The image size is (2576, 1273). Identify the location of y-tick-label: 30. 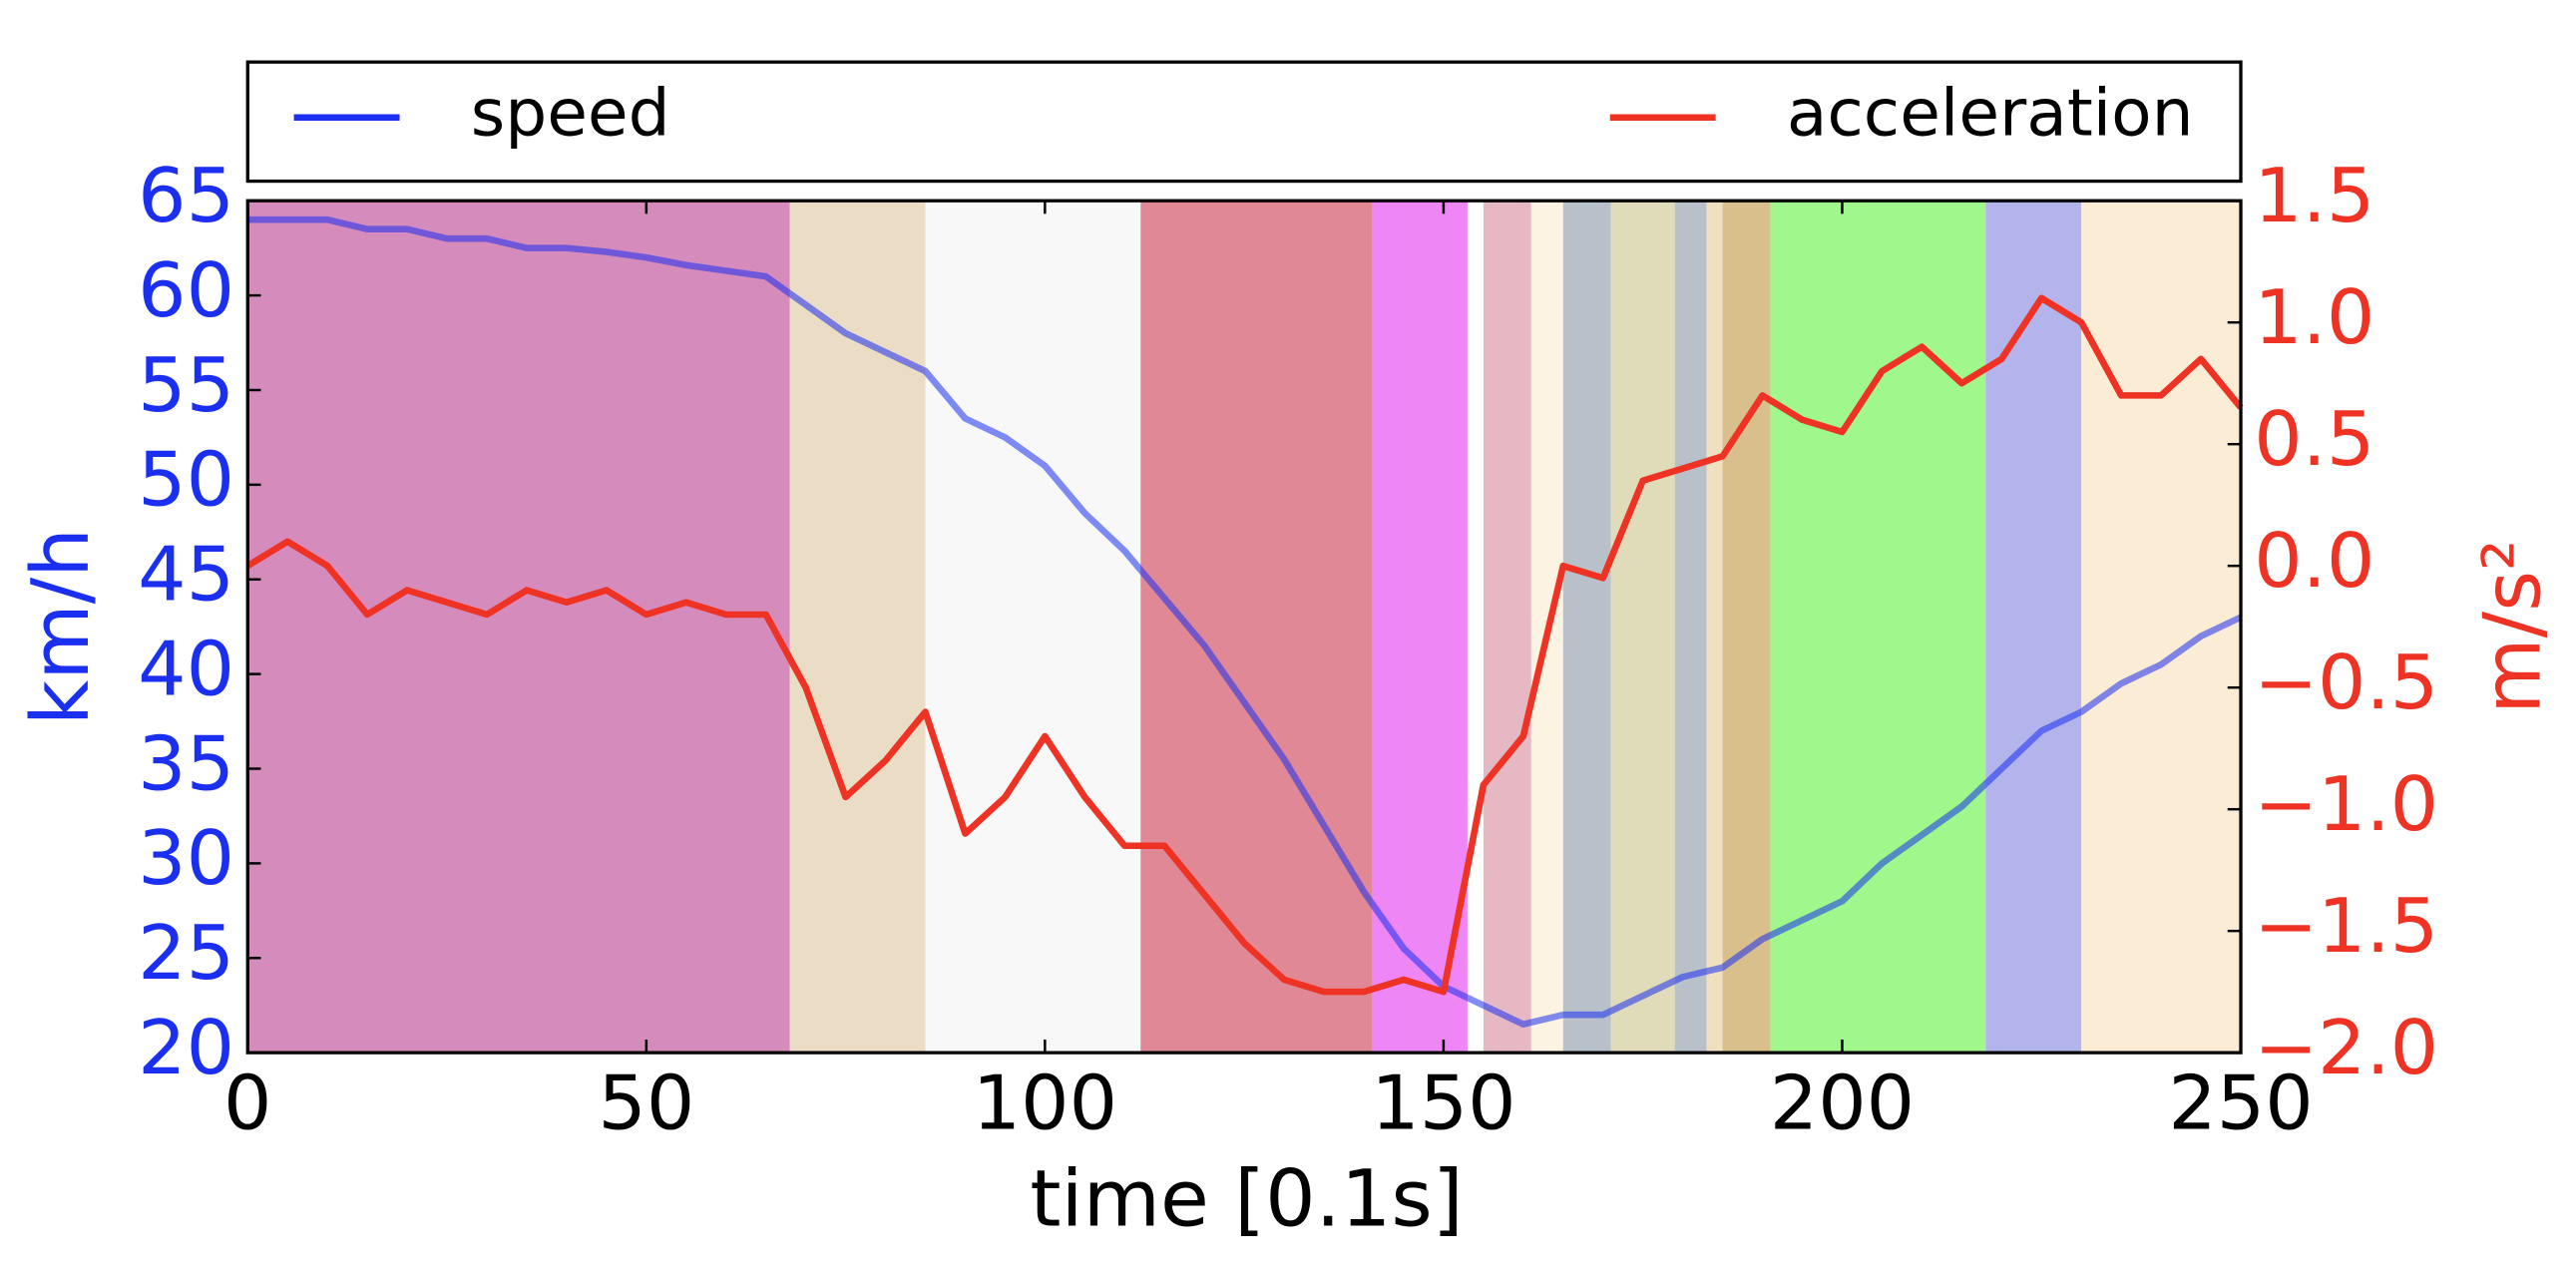
(186, 858).